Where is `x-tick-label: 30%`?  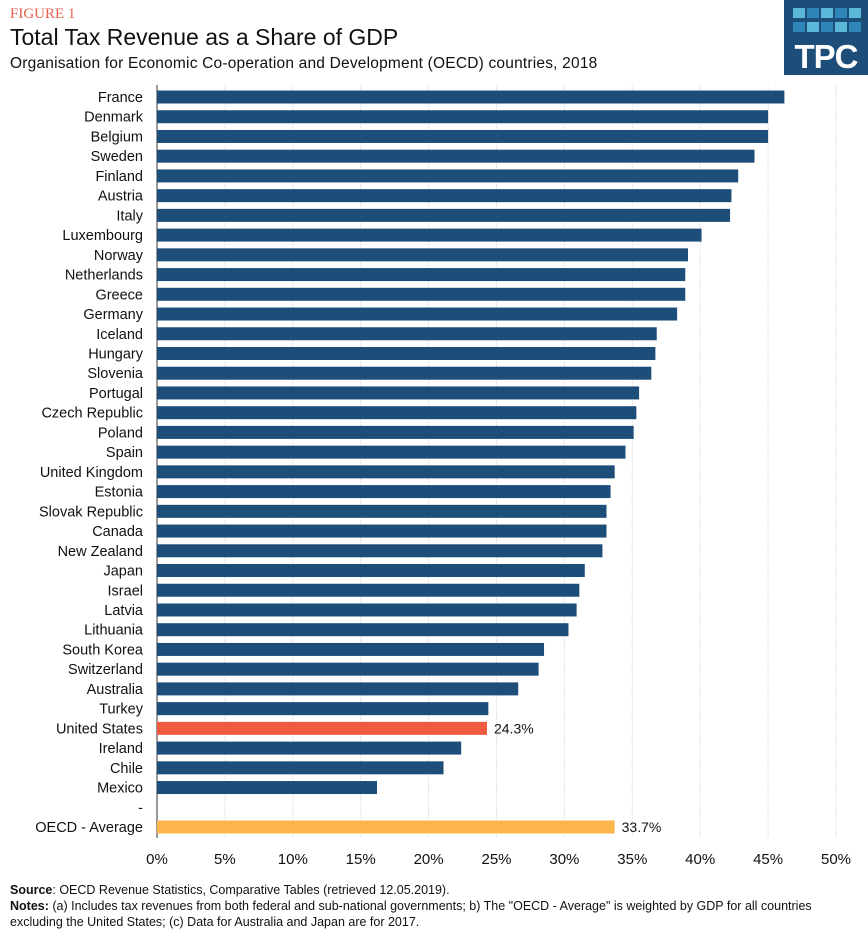 x-tick-label: 30% is located at coordinates (564, 859).